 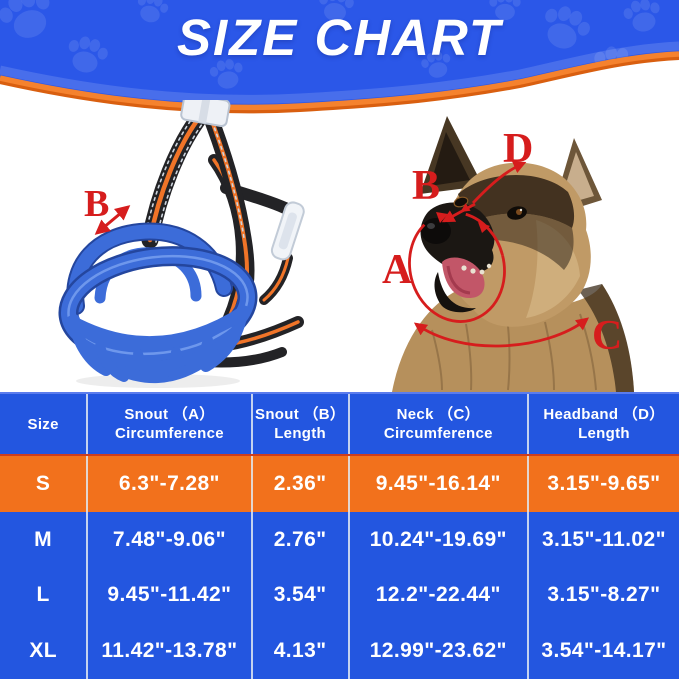 What do you see at coordinates (301, 484) in the screenshot?
I see `row-s-snout-b: 2.36"` at bounding box center [301, 484].